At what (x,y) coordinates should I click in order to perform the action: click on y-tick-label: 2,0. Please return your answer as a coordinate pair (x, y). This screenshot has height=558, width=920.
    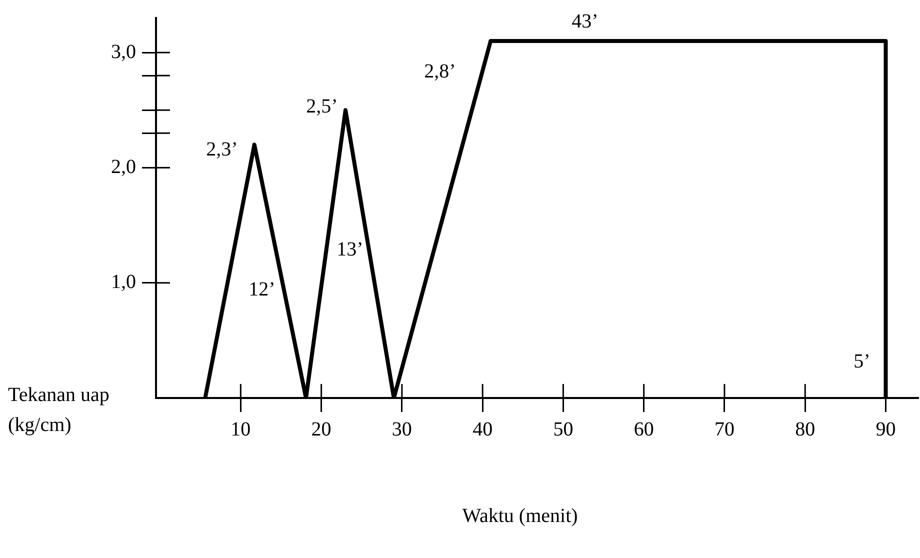
    Looking at the image, I should click on (123, 167).